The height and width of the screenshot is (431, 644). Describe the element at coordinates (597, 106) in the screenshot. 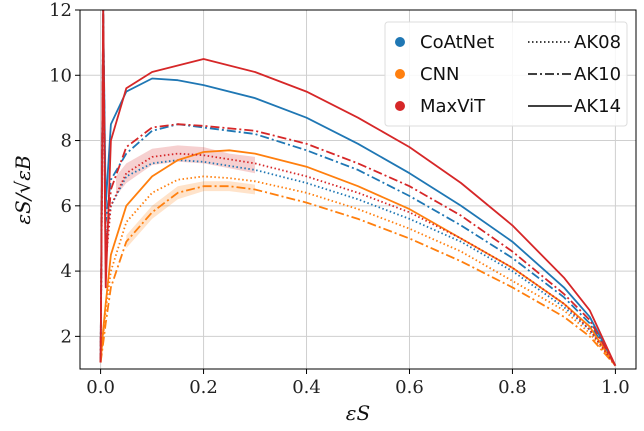

I see `legend-label-ak14: AK14` at that location.